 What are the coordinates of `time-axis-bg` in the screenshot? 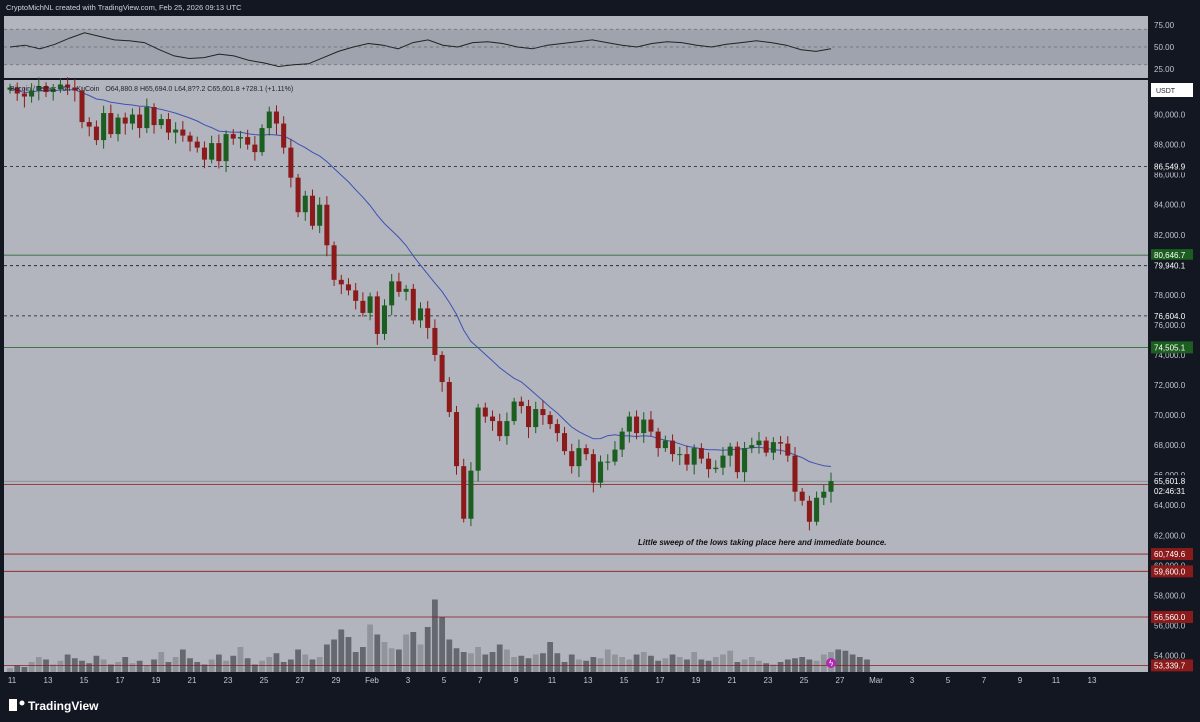 It's located at (575, 680).